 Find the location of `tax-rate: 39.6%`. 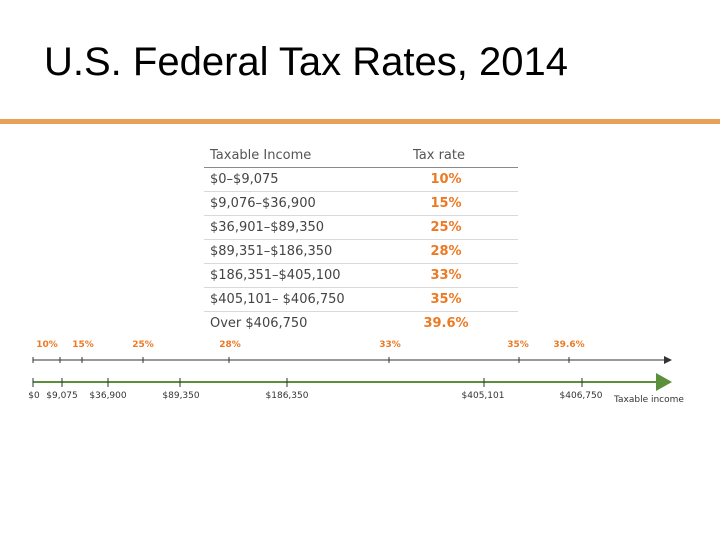

tax-rate: 39.6% is located at coordinates (446, 323).